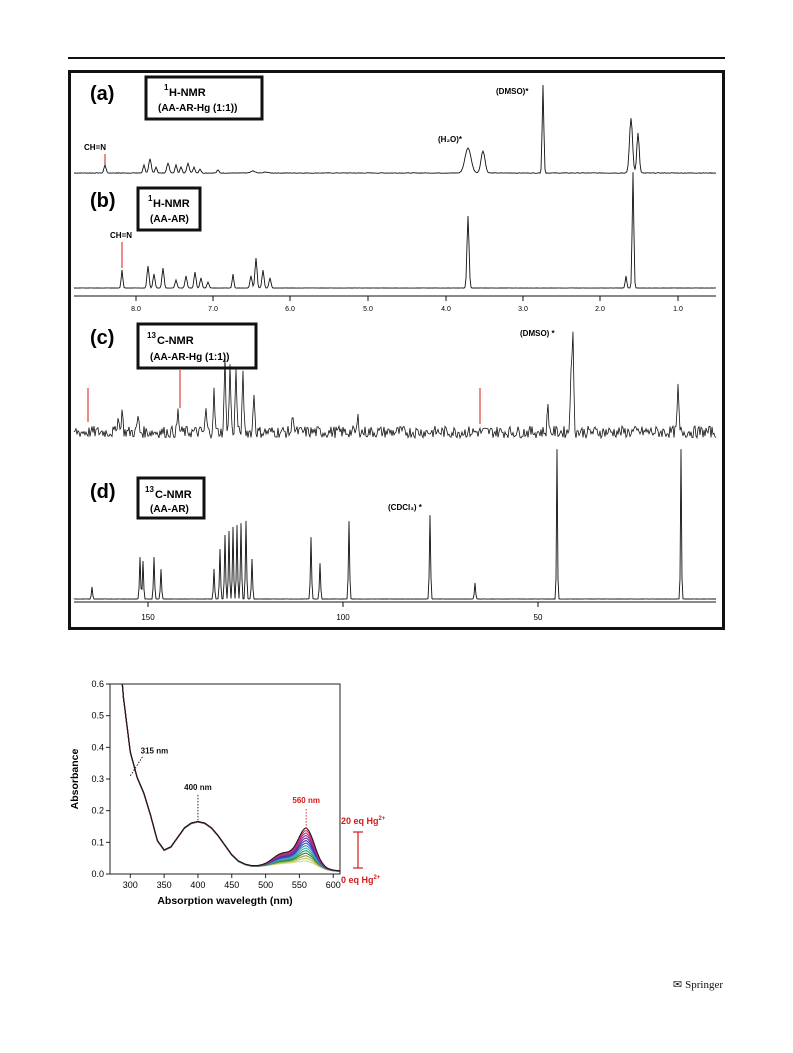 This screenshot has height=1053, width=793. What do you see at coordinates (173, 495) in the screenshot?
I see `panel-d-title: C-NMR` at bounding box center [173, 495].